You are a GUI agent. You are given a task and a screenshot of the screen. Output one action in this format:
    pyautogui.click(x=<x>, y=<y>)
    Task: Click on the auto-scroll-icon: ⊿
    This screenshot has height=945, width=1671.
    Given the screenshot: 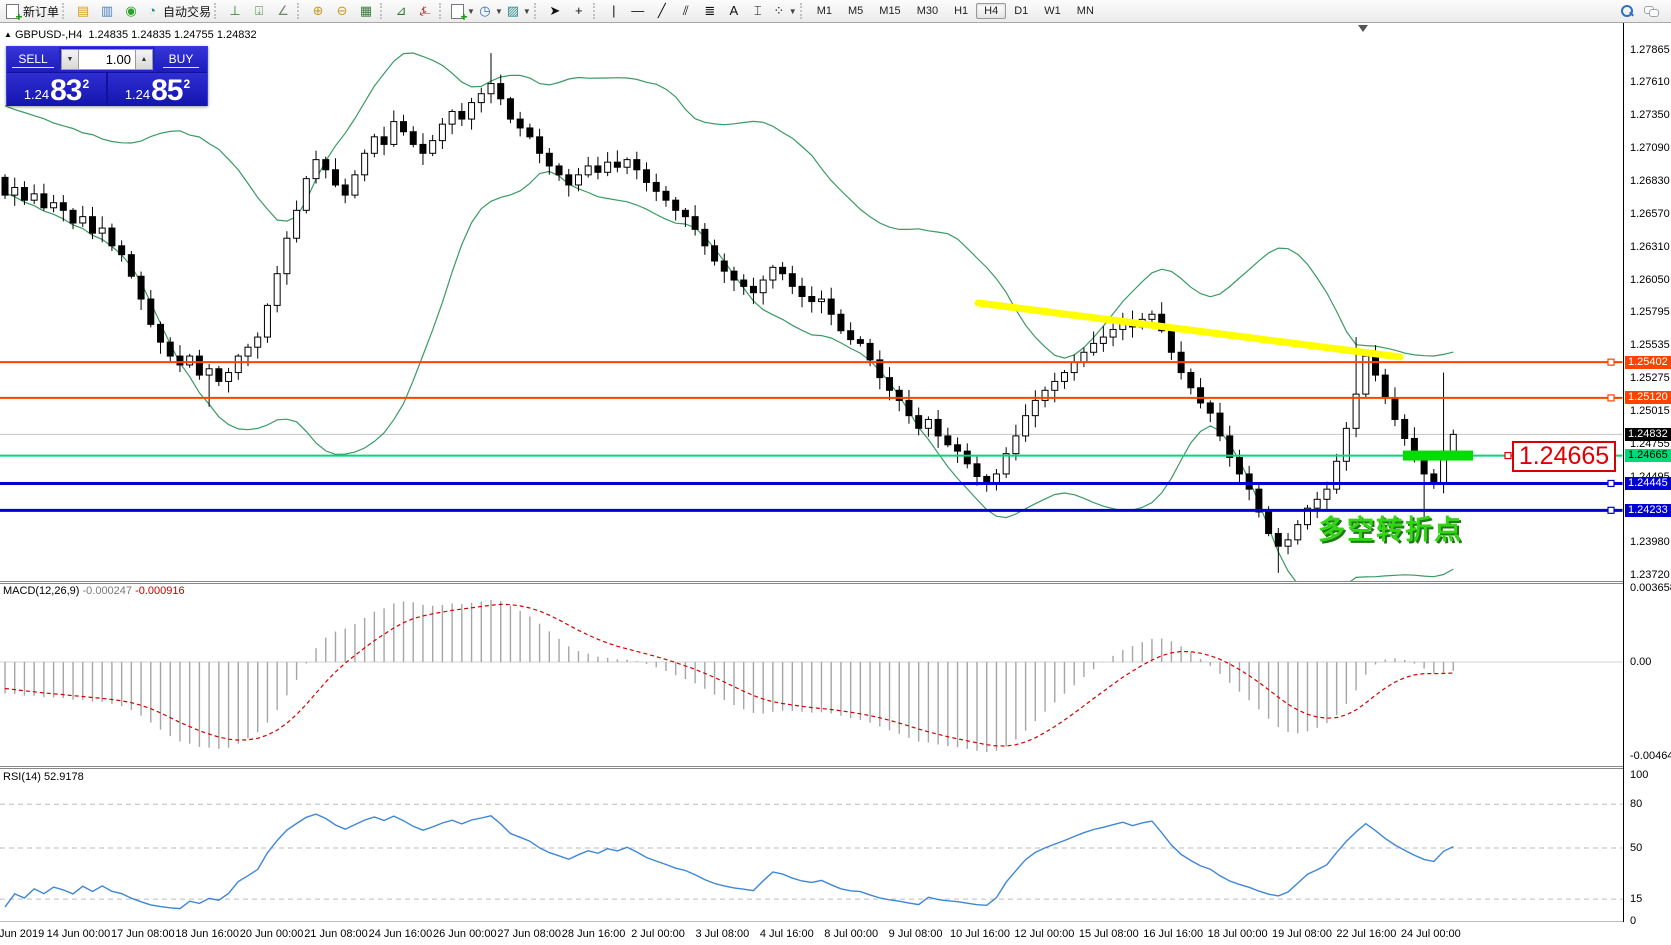 What is the action you would take?
    pyautogui.click(x=401, y=10)
    